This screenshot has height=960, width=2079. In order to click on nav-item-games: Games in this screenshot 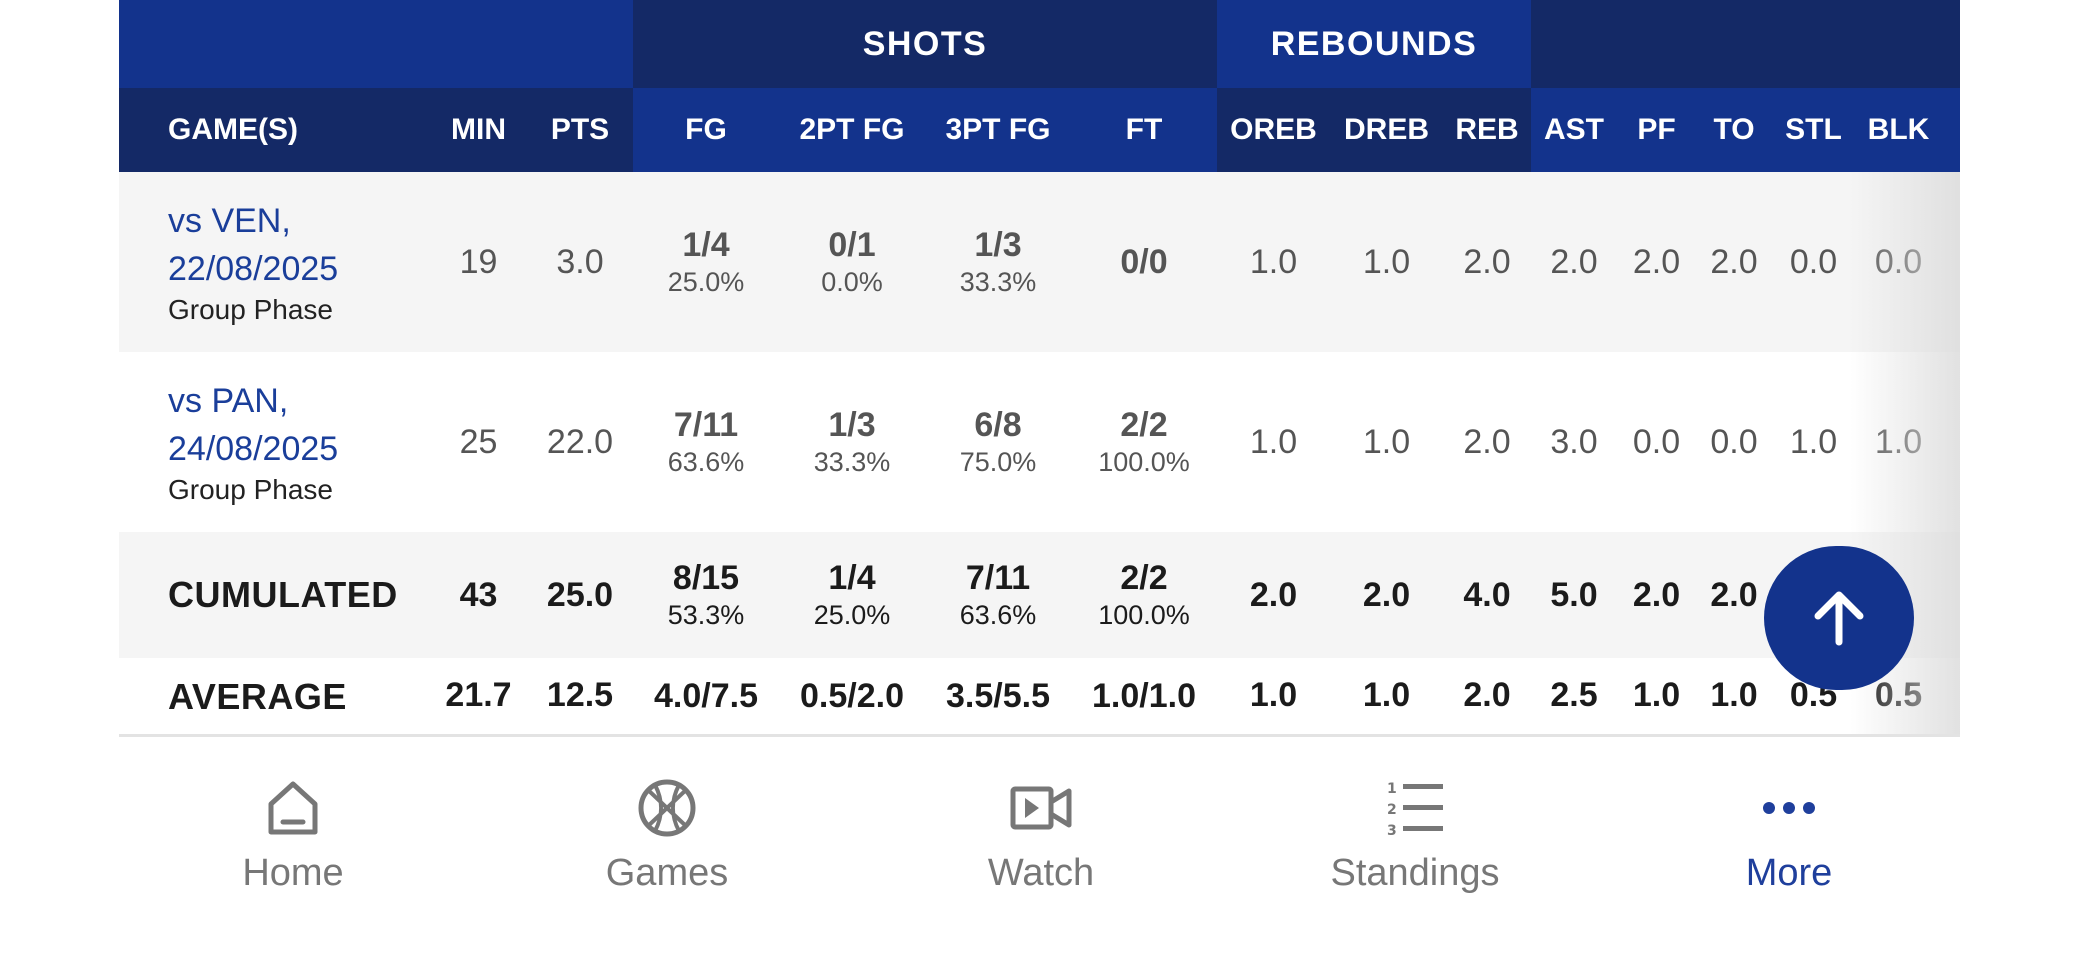, I will do `click(667, 827)`.